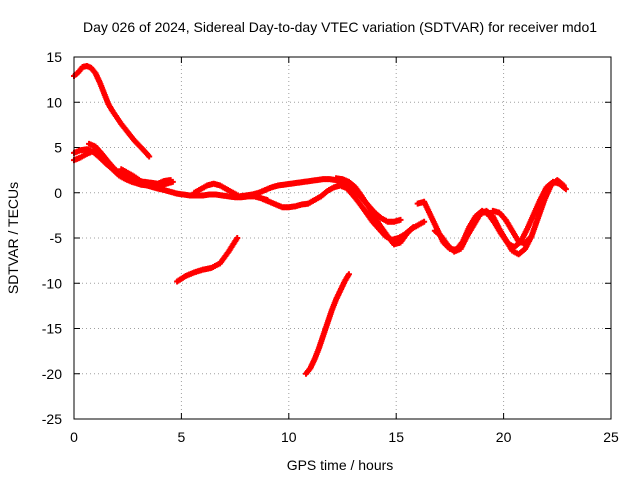 The width and height of the screenshot is (640, 485). Describe the element at coordinates (504, 437) in the screenshot. I see `x-tick-label: 20` at that location.